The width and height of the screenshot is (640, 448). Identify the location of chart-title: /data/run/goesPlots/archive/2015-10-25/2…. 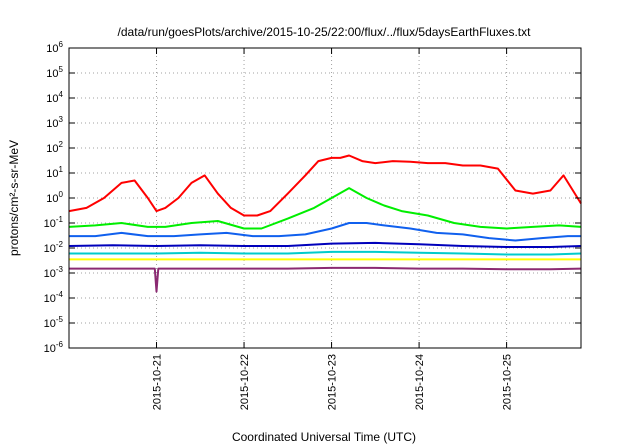
(325, 32).